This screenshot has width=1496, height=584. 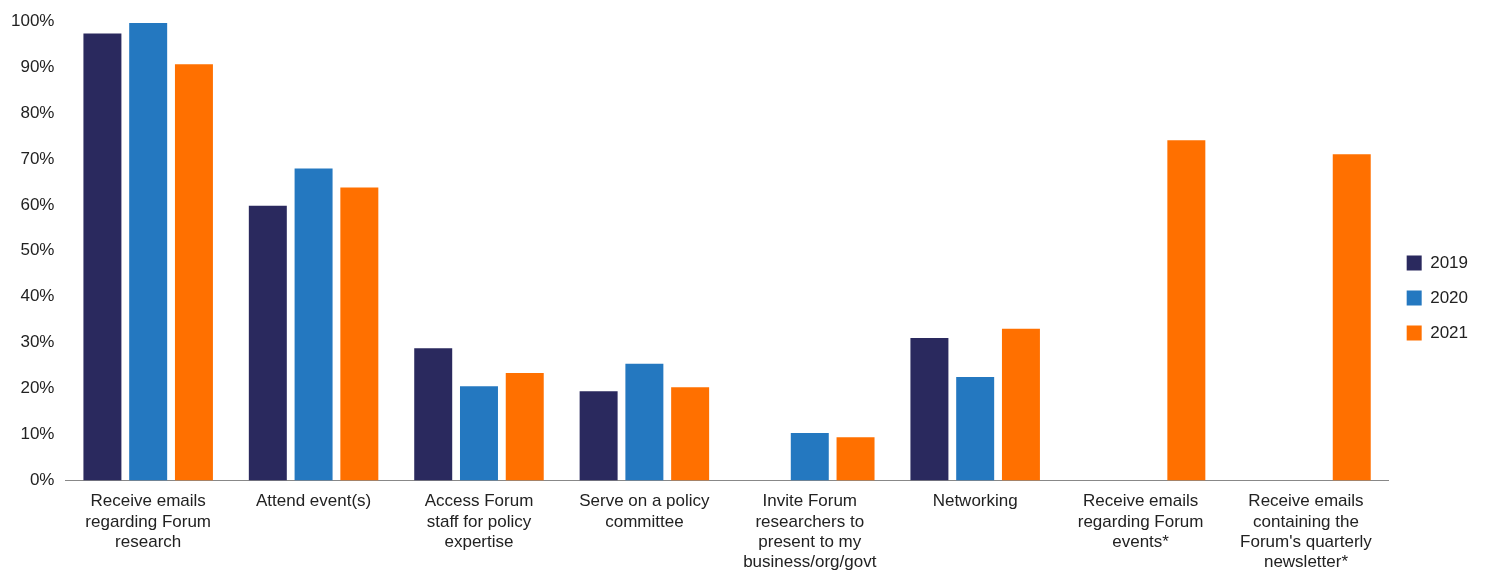 I want to click on x-tick-label: Receive emails regarding Forum research, so click(x=148, y=521).